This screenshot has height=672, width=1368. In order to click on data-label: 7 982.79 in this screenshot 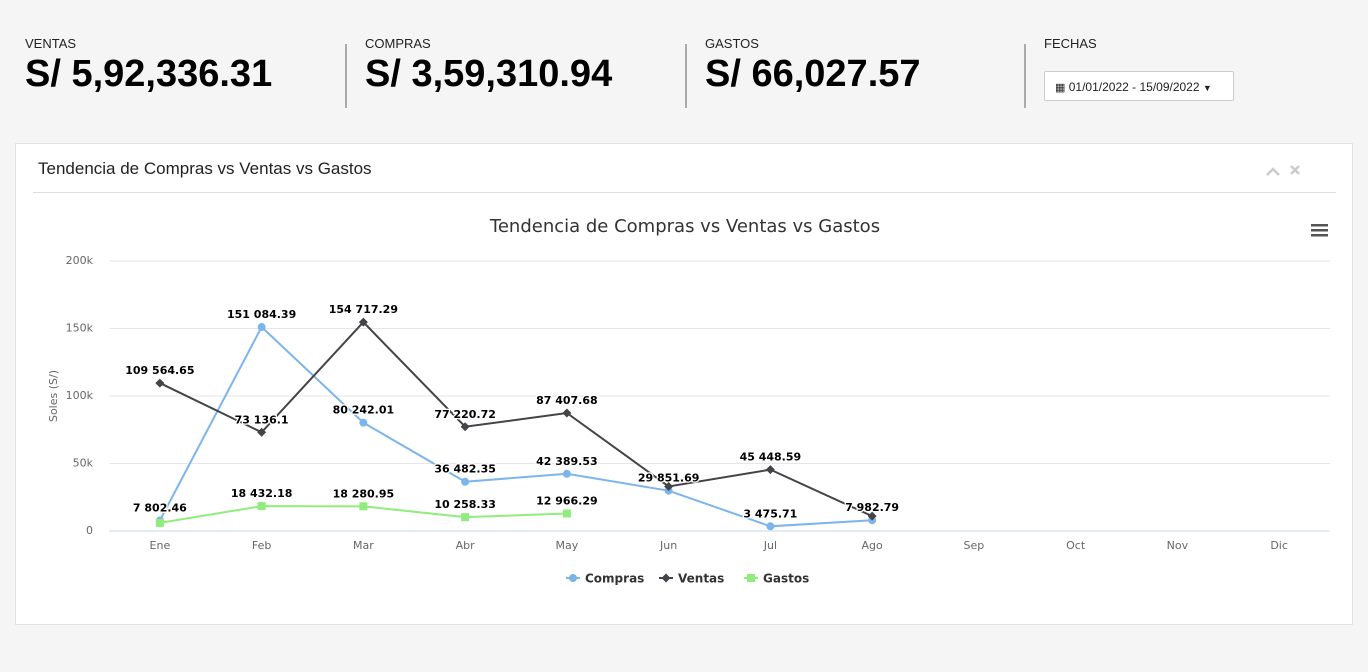, I will do `click(872, 507)`.